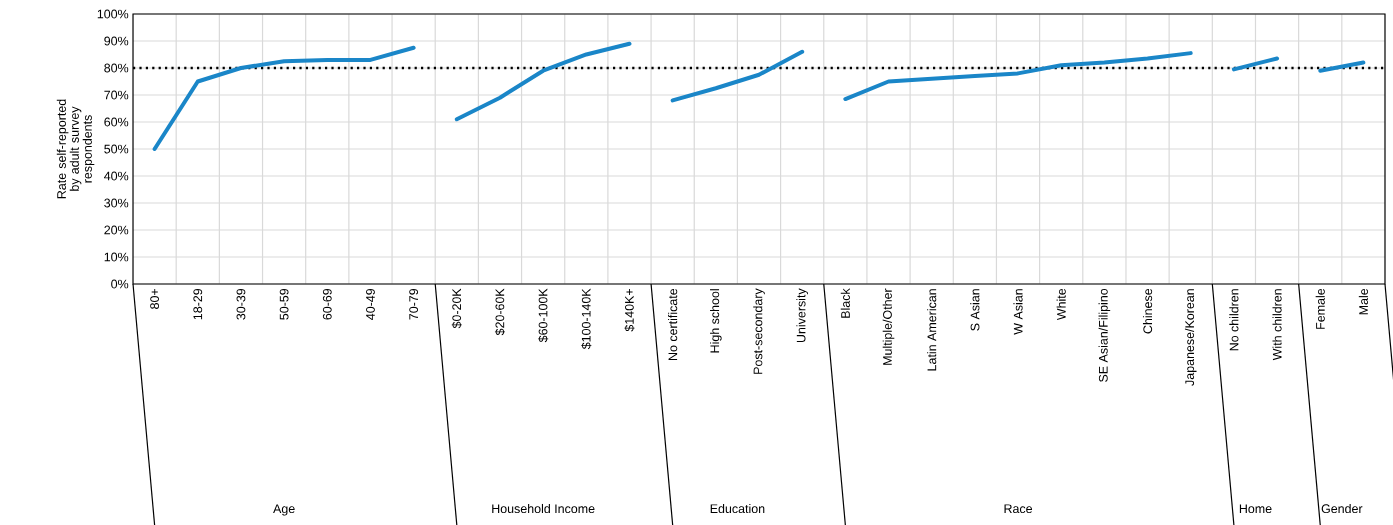 This screenshot has height=525, width=1393. What do you see at coordinates (716, 321) in the screenshot?
I see `x-tick-label: High school` at bounding box center [716, 321].